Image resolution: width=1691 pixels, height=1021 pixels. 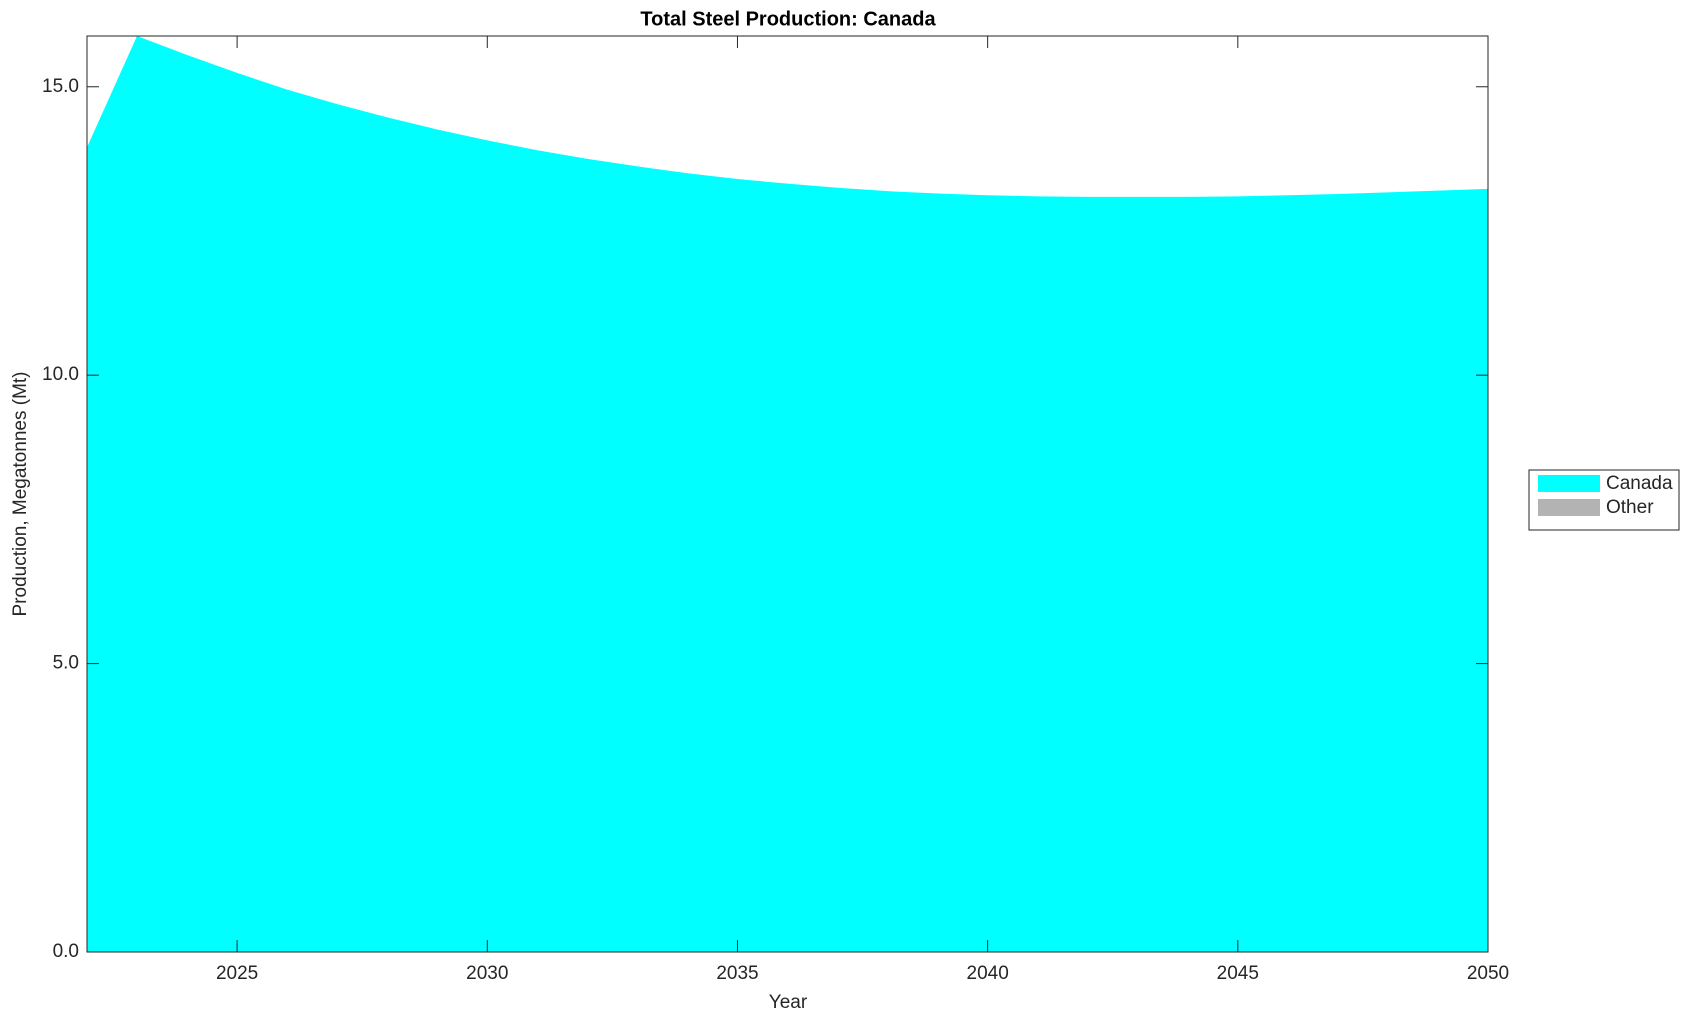 What do you see at coordinates (60, 374) in the screenshot?
I see `y-tick-label: 10.0` at bounding box center [60, 374].